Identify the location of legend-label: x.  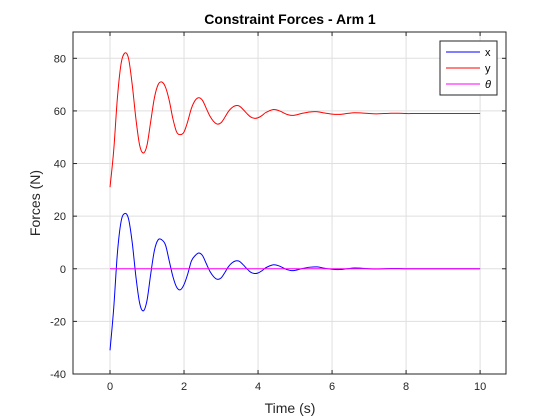
(488, 53).